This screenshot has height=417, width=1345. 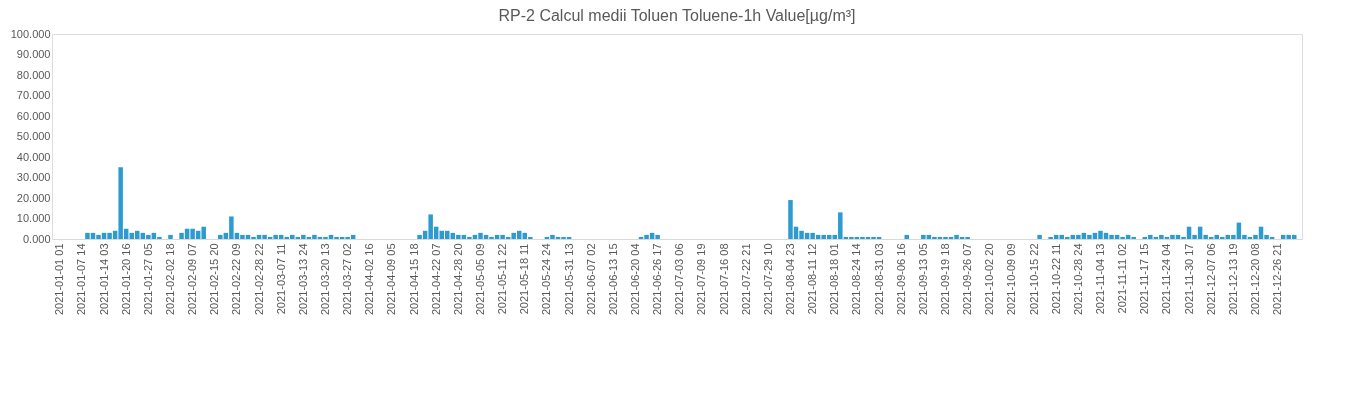 What do you see at coordinates (479, 279) in the screenshot?
I see `x-tick-label: 2021-05-05 09` at bounding box center [479, 279].